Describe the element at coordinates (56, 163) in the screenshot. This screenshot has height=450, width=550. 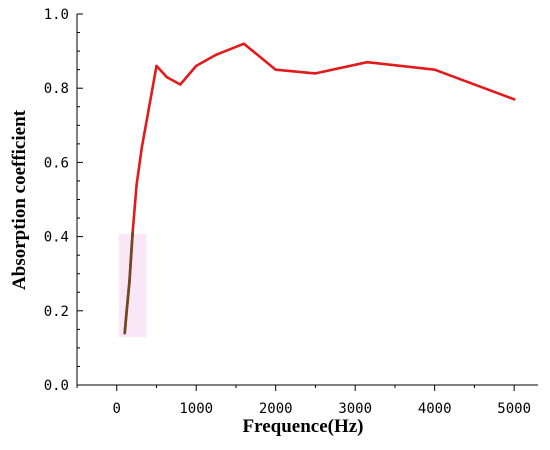
I see `y-tick-label: 0.6` at that location.